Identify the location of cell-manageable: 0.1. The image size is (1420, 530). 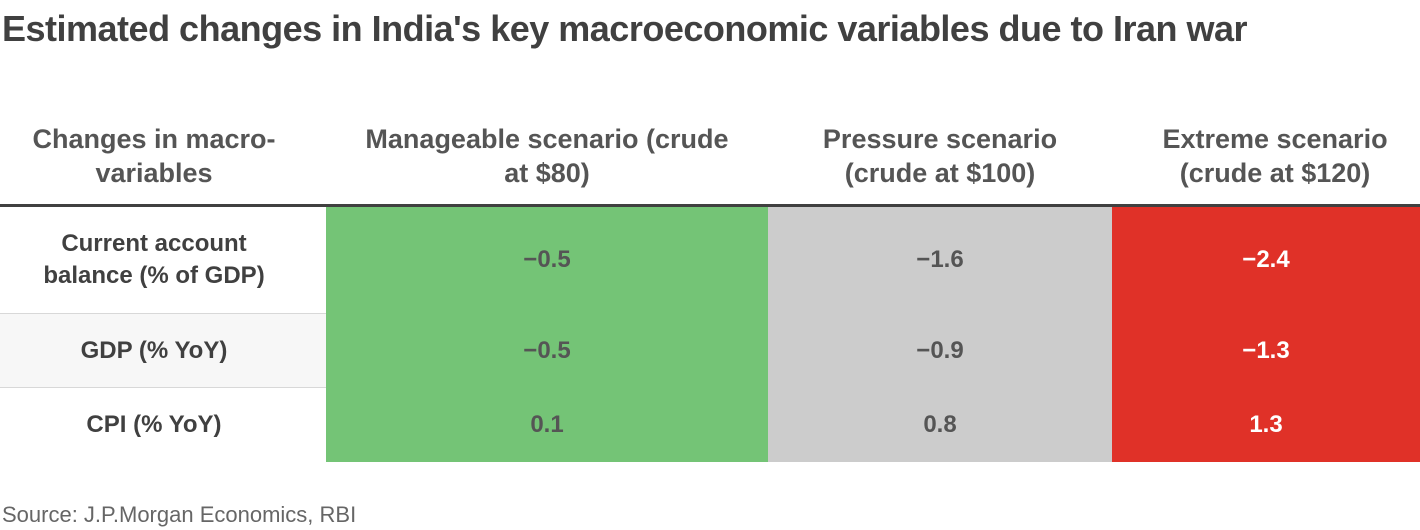
(547, 424).